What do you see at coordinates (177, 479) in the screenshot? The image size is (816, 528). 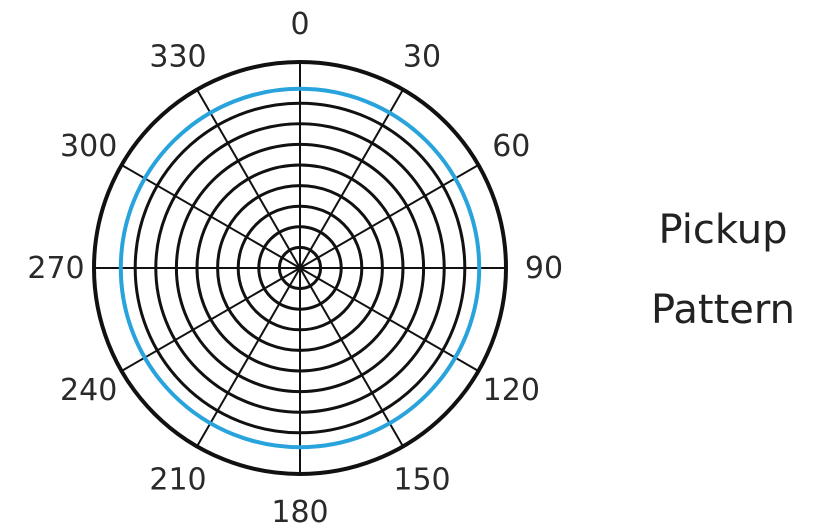 I see `tick-label-210: 210` at bounding box center [177, 479].